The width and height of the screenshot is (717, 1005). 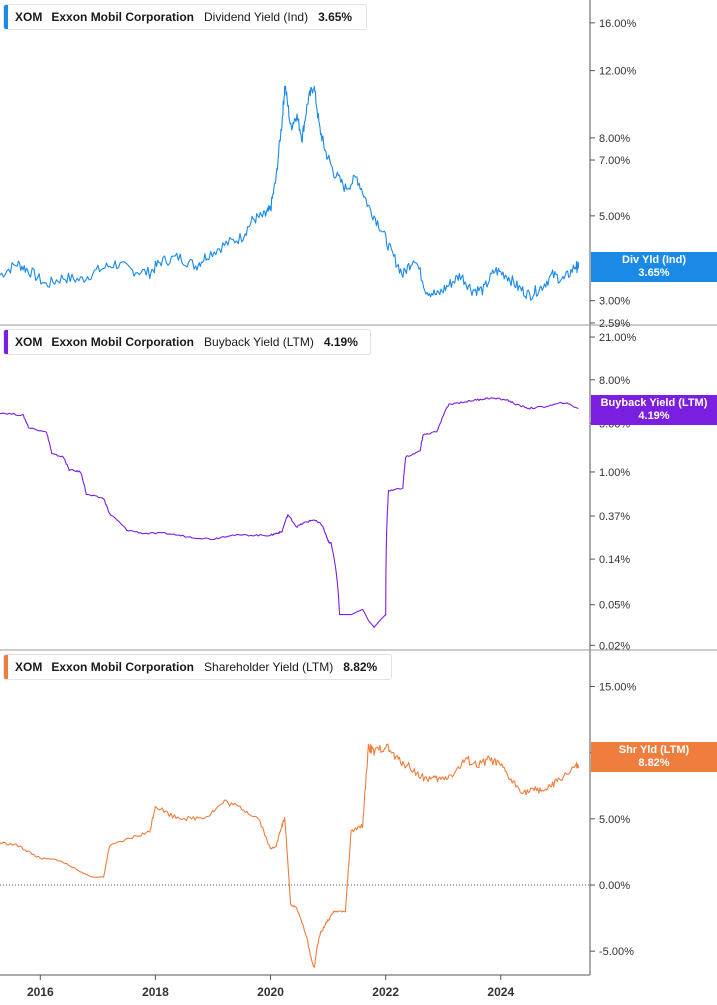 What do you see at coordinates (614, 324) in the screenshot?
I see `y-tick-label: 2.59%` at bounding box center [614, 324].